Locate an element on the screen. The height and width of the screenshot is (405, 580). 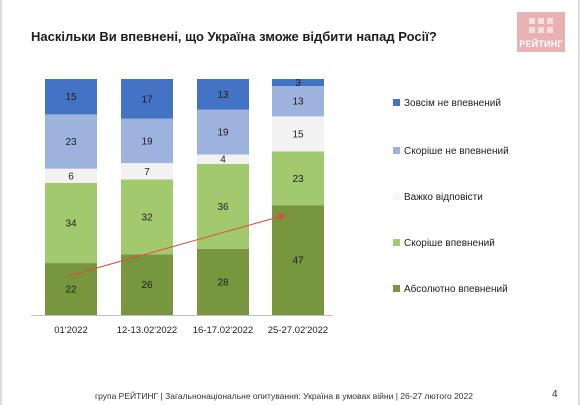
data-label-1-5: 15 is located at coordinates (71, 97).